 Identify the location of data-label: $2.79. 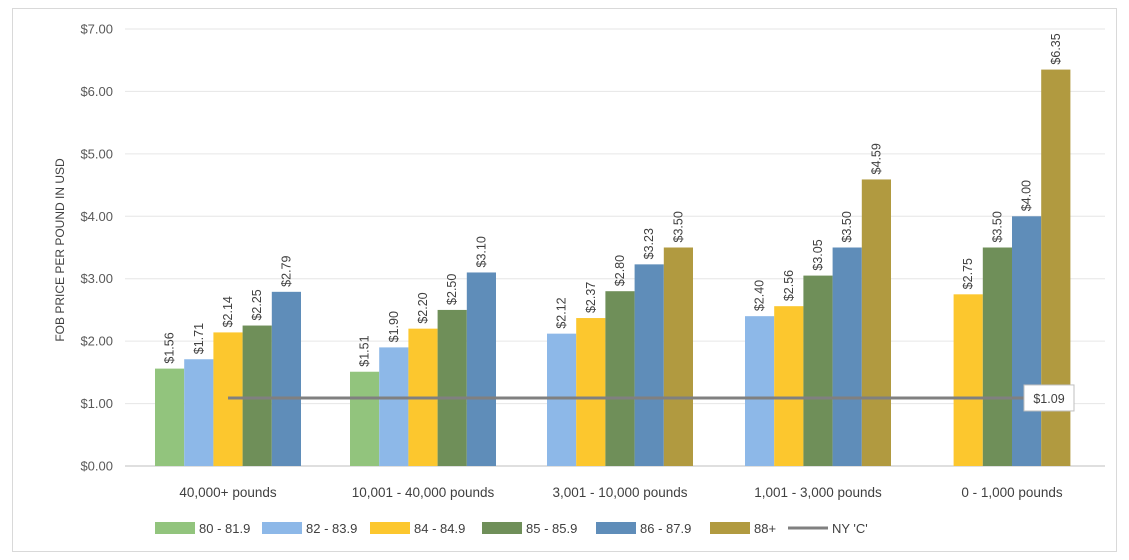
(286, 270).